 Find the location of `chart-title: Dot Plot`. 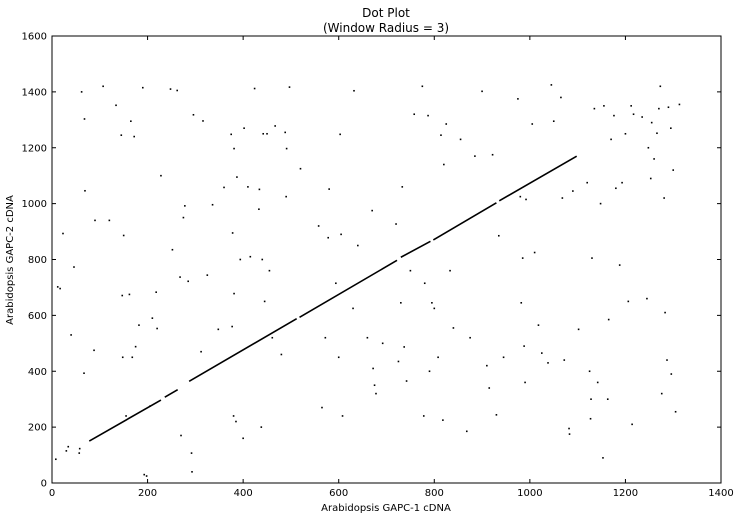

chart-title: Dot Plot is located at coordinates (386, 13).